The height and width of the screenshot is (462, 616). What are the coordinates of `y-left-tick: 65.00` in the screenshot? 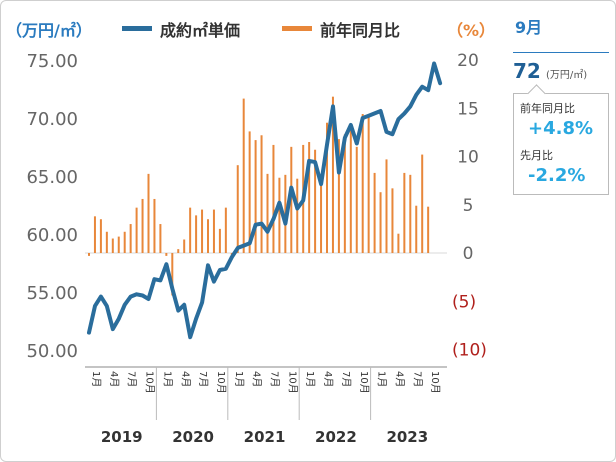 It's located at (52, 177).